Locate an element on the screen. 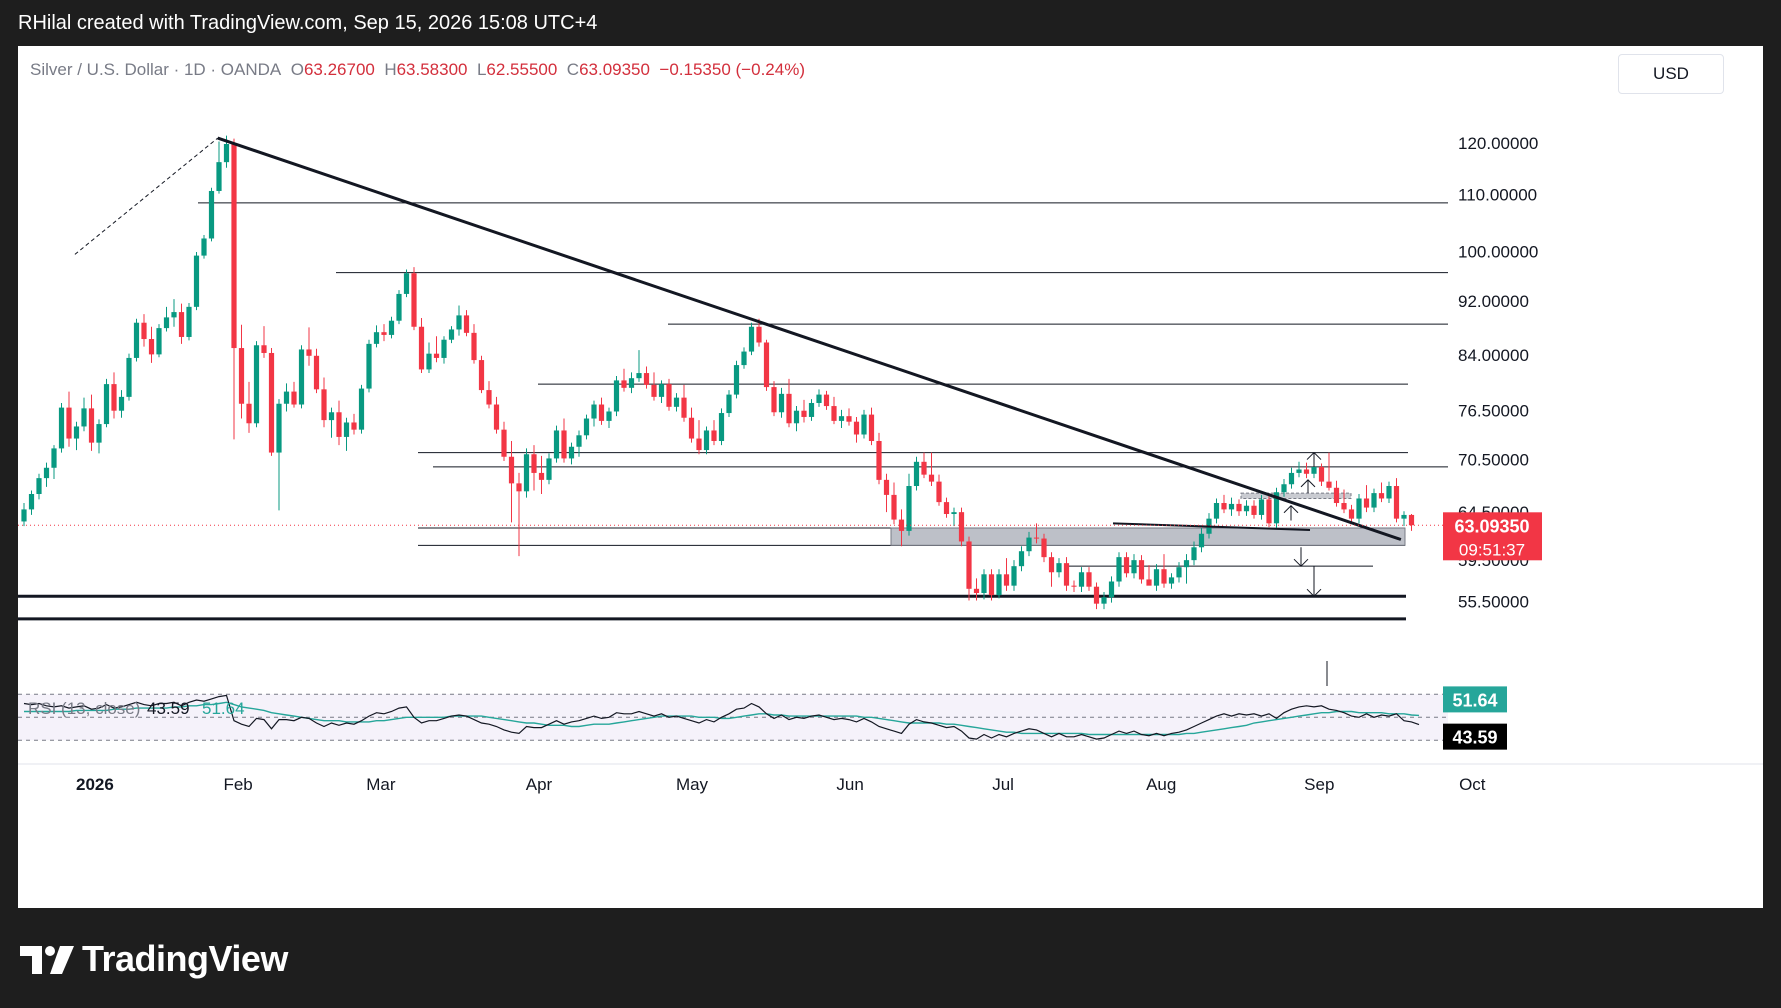  projection-arrows is located at coordinates (1302, 524).